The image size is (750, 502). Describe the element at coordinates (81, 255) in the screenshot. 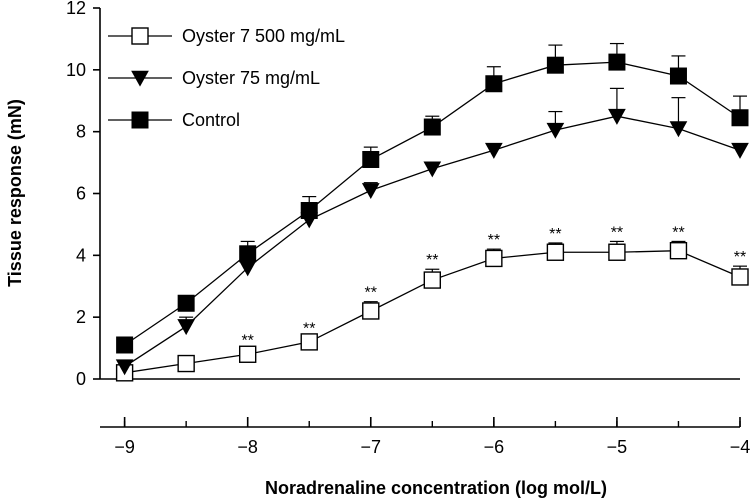

I see `y-tick-label: 4` at that location.